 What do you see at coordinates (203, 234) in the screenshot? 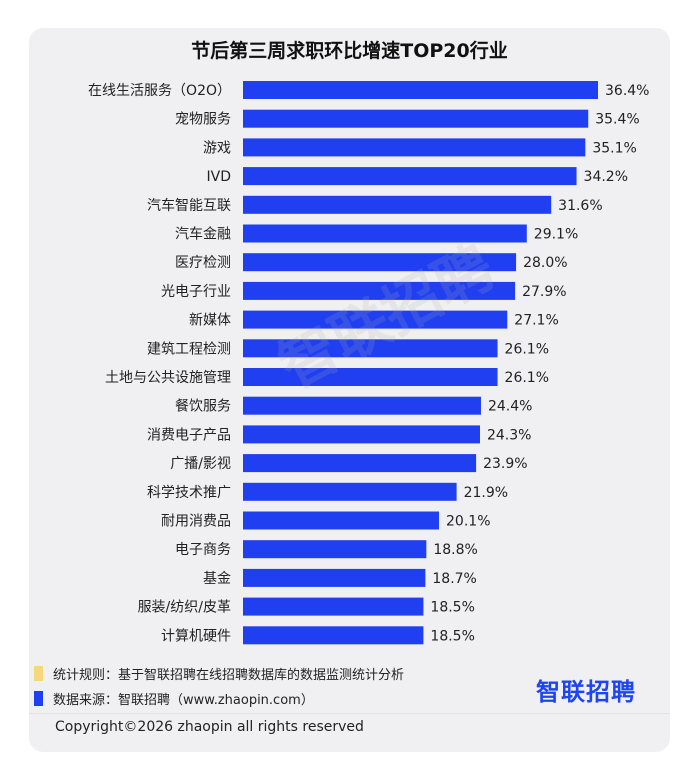
I see `category-label: 汽车金融` at bounding box center [203, 234].